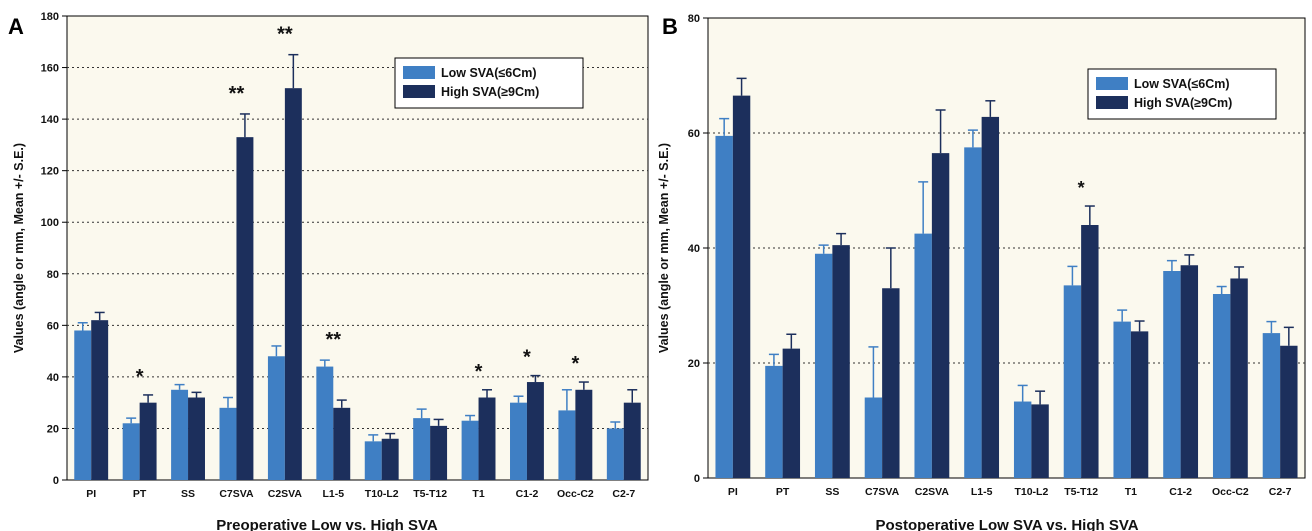 This screenshot has height=531, width=1312. Describe the element at coordinates (327, 524) in the screenshot. I see `x-axis-label: Preoperative Low vs. High SVA` at that location.